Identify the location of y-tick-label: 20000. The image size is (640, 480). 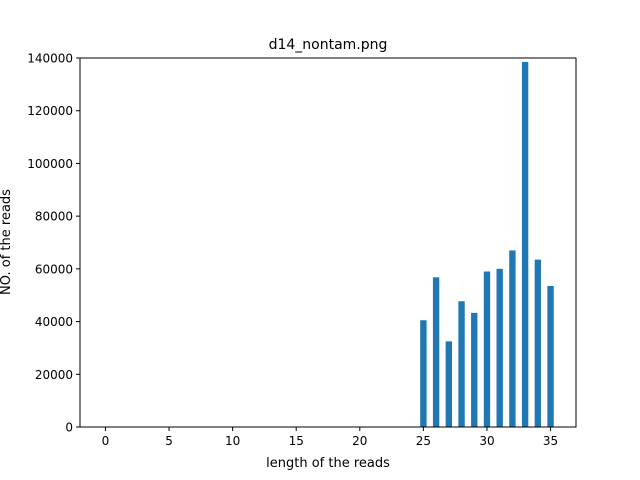
(54, 375).